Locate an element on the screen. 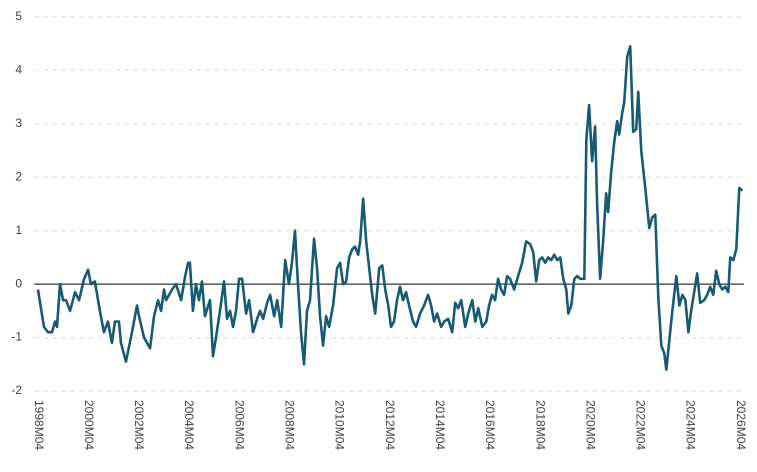 The image size is (757, 472). x-tick-label: 2010M04 is located at coordinates (340, 425).